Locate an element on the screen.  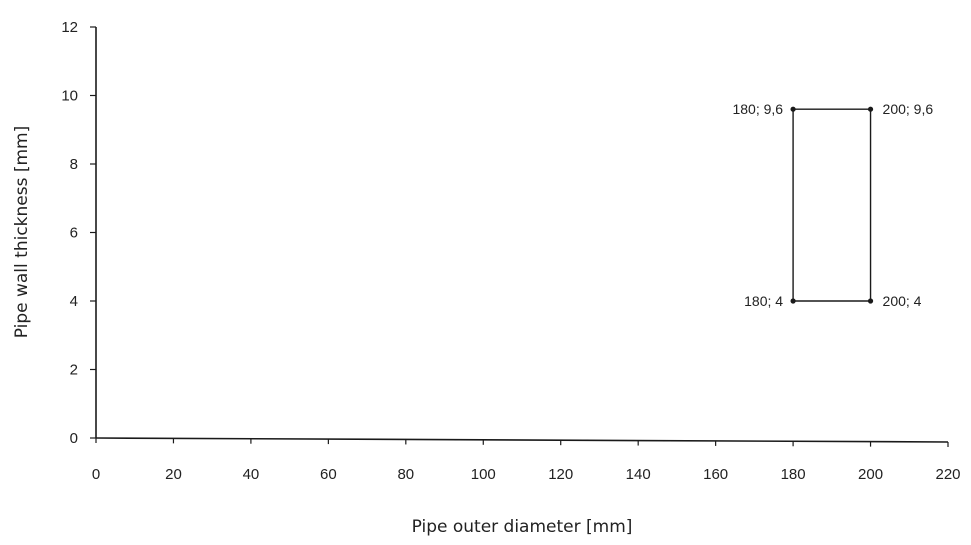
y-tick-label: 2 is located at coordinates (74, 370).